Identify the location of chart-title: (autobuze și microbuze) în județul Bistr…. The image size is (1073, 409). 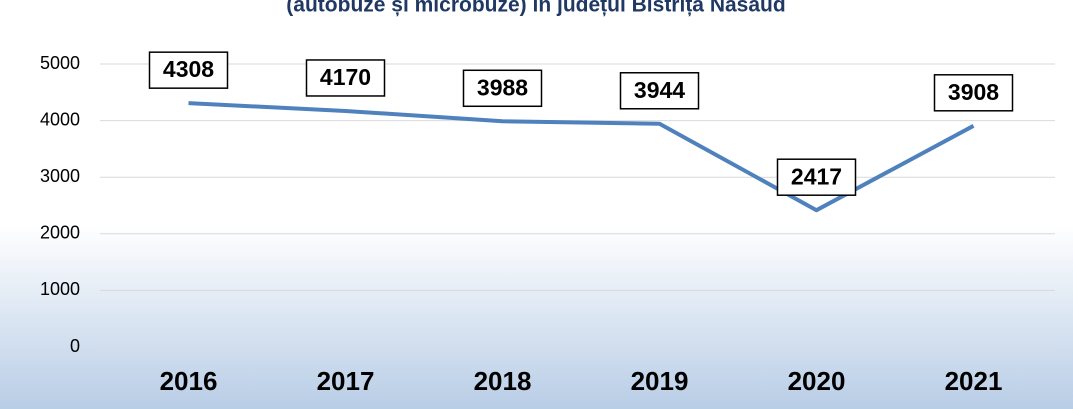
(535, 8).